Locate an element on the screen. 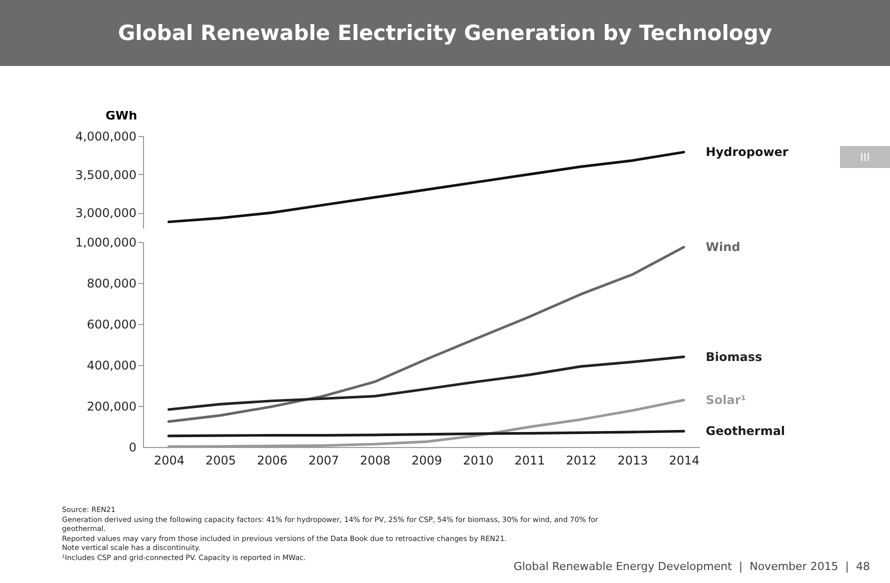 The image size is (890, 583). y-tick-label: 1,000,000 is located at coordinates (105, 243).